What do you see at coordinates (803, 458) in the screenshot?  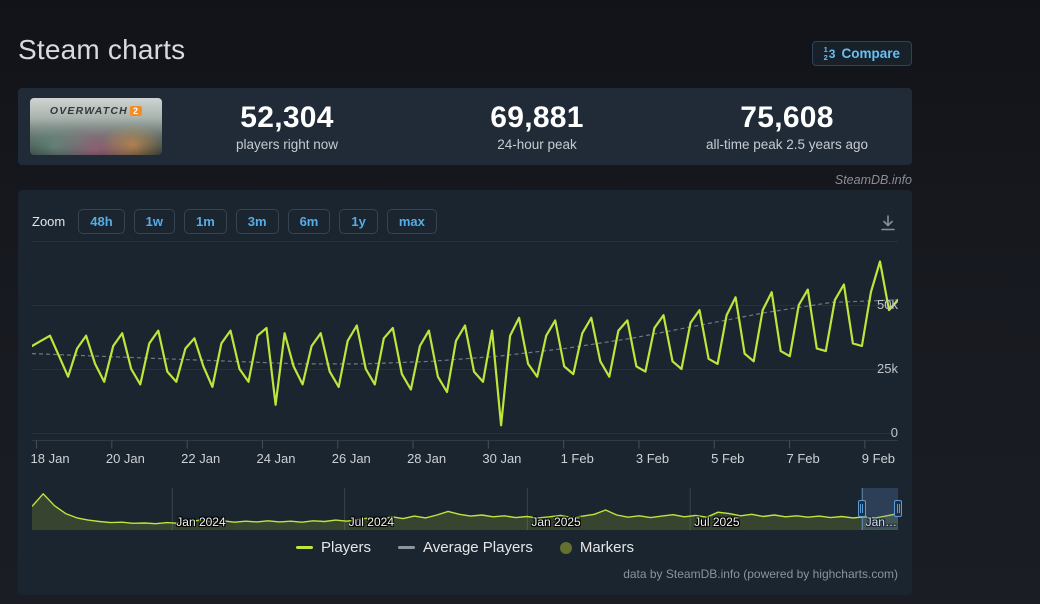 I see `x-axis-label: 7 Feb` at bounding box center [803, 458].